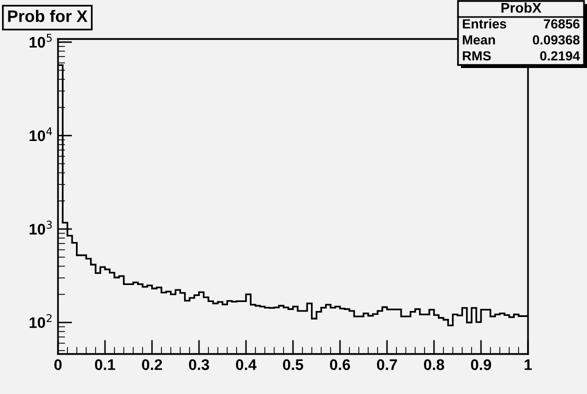 This screenshot has width=587, height=394. I want to click on x-tick-label: 0.3, so click(199, 364).